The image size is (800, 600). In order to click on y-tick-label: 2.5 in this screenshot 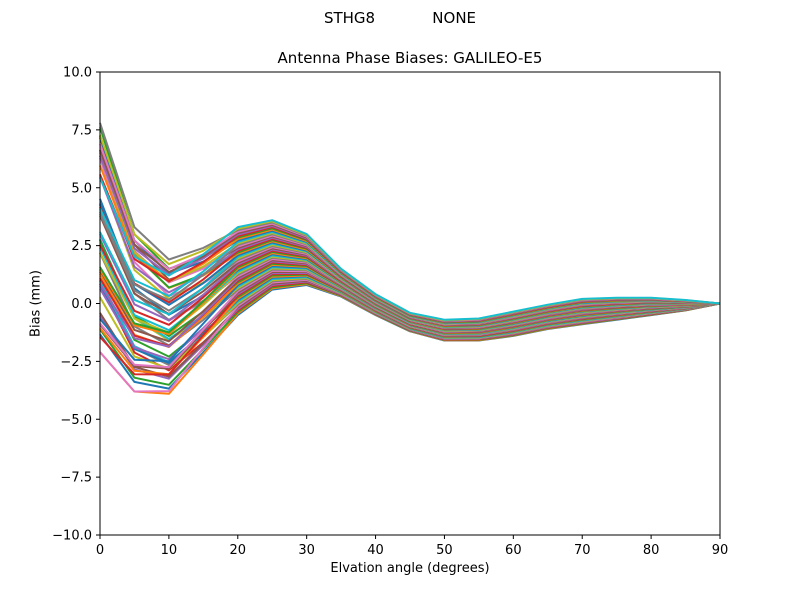, I will do `click(81, 246)`.